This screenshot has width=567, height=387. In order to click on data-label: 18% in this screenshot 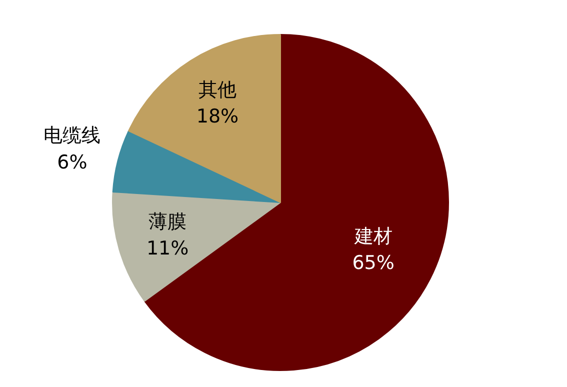, I will do `click(217, 117)`.